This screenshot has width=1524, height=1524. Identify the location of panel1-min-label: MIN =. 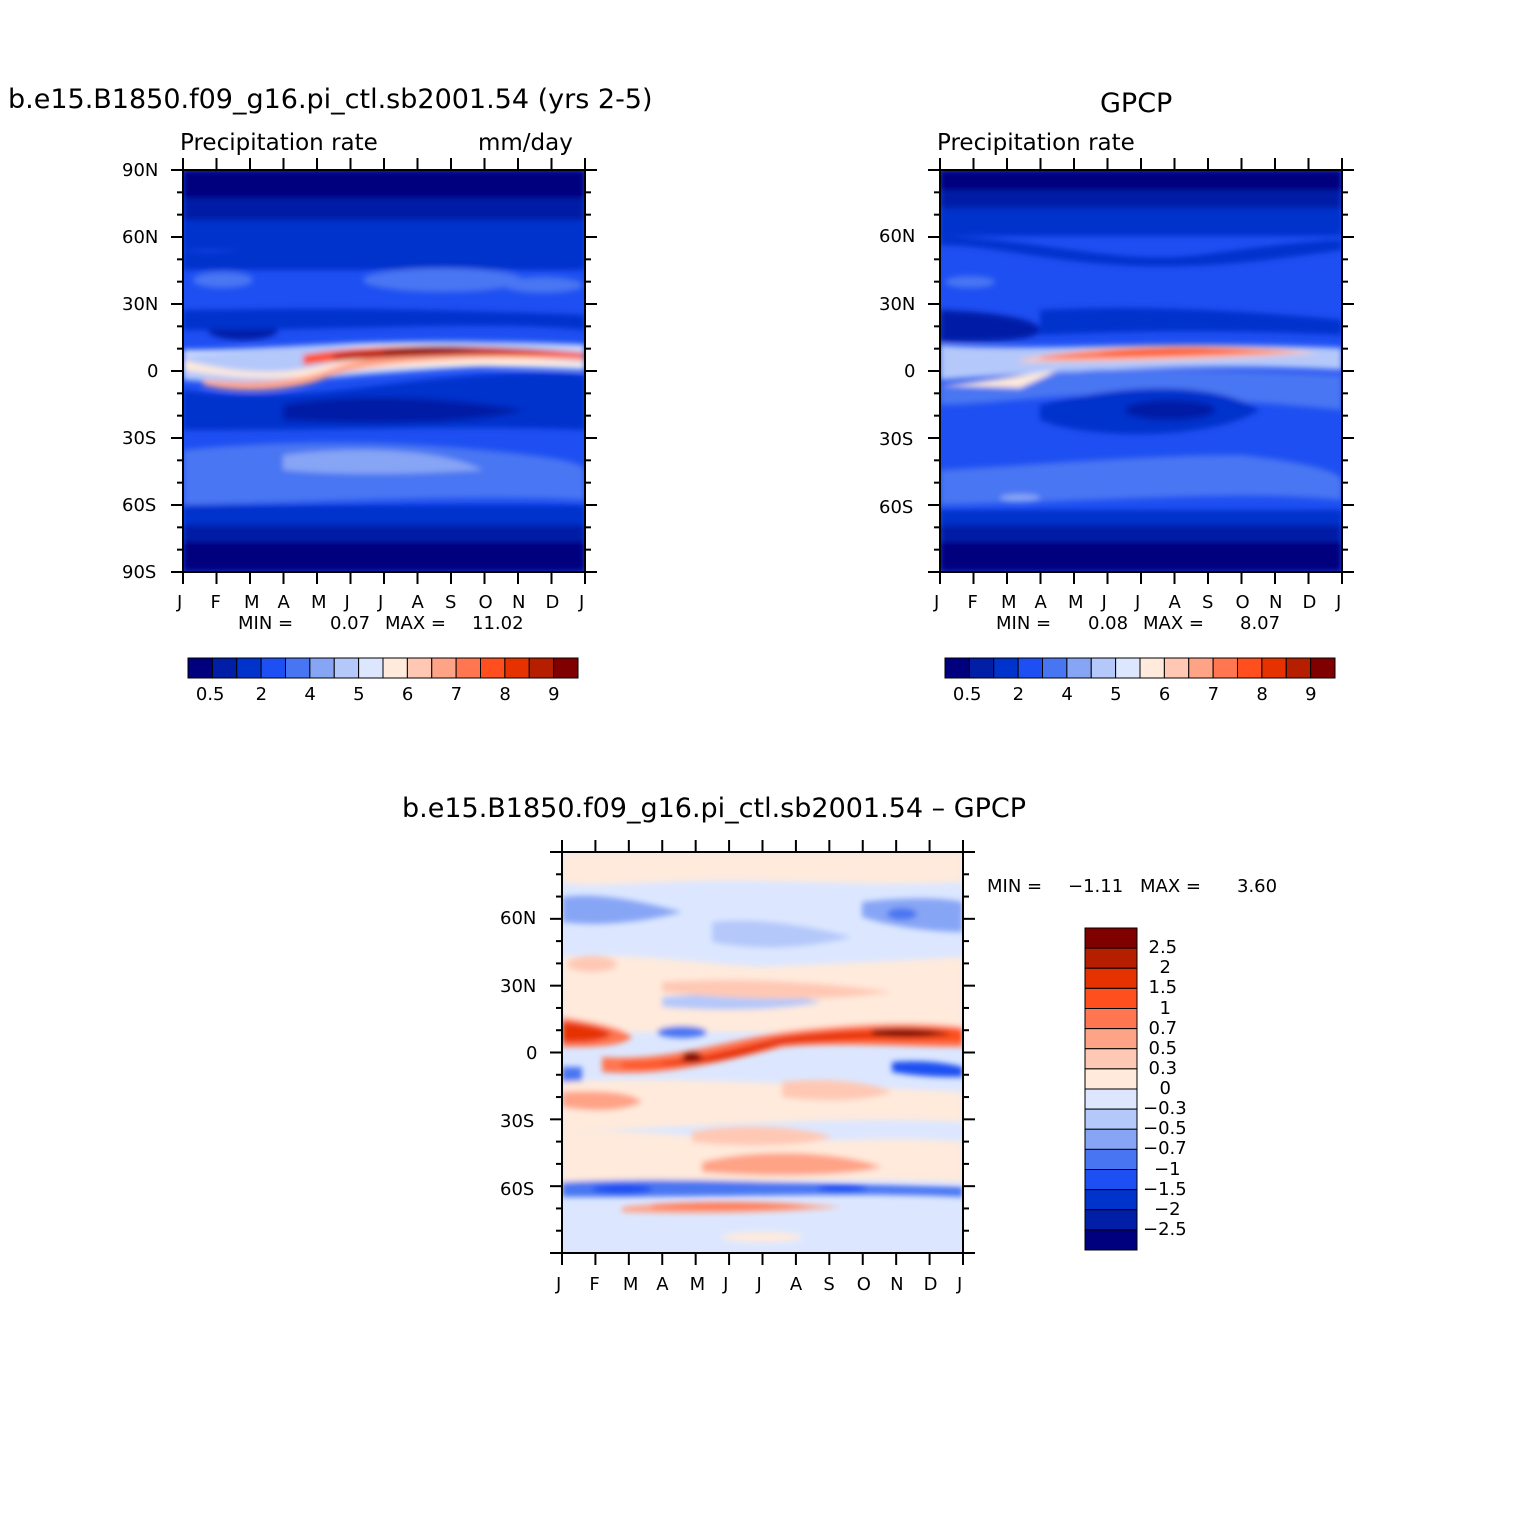
(266, 623).